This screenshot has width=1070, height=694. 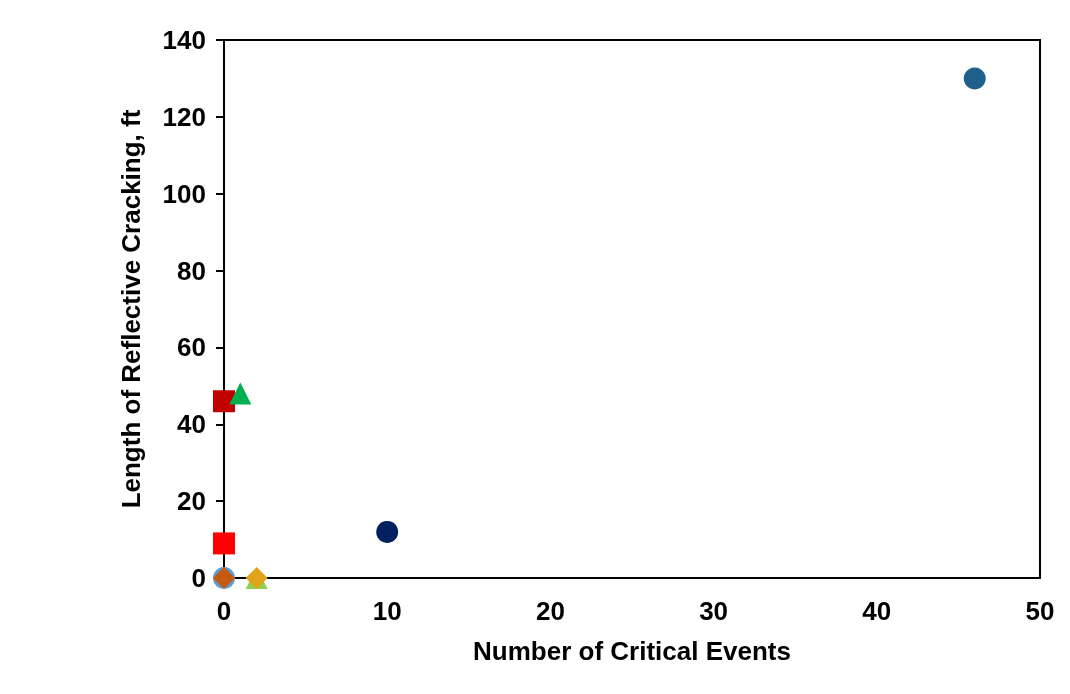 What do you see at coordinates (191, 347) in the screenshot?
I see `y-tick-label: 60` at bounding box center [191, 347].